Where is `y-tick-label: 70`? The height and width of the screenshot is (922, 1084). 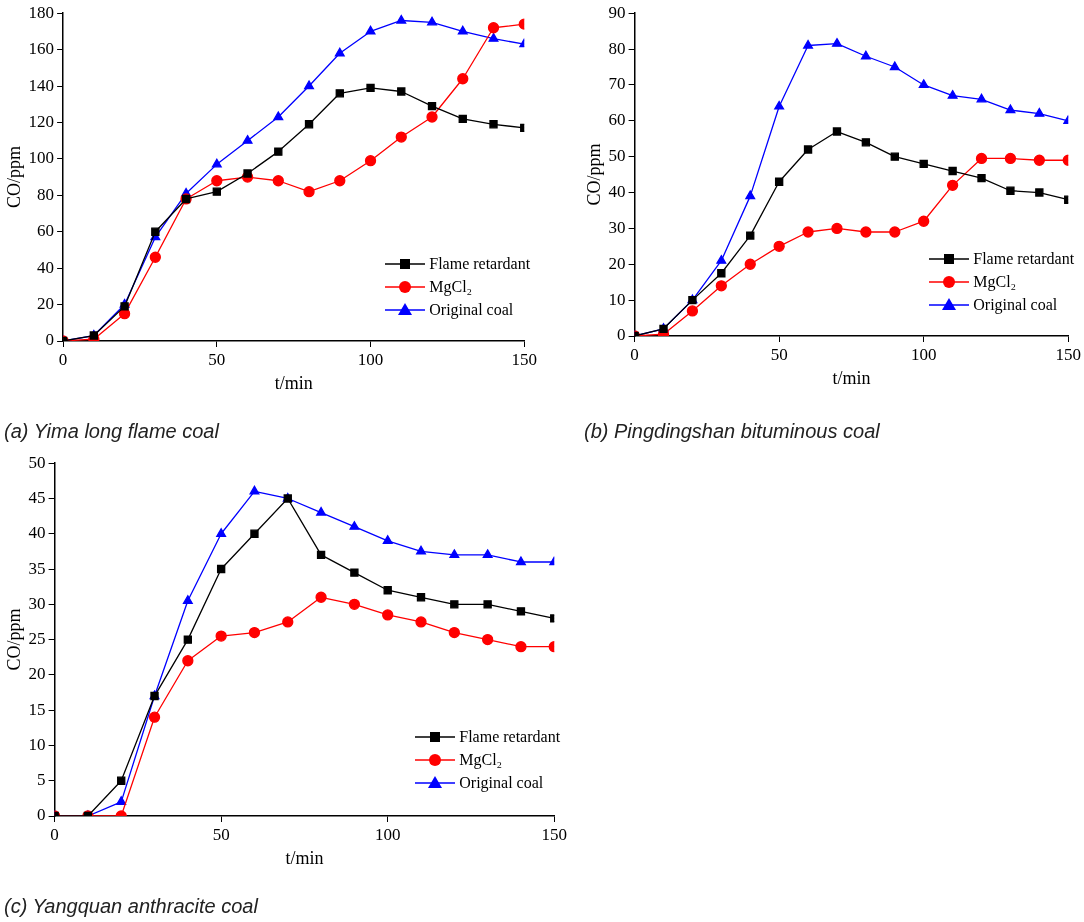
y-tick-label: 70 is located at coordinates (617, 84).